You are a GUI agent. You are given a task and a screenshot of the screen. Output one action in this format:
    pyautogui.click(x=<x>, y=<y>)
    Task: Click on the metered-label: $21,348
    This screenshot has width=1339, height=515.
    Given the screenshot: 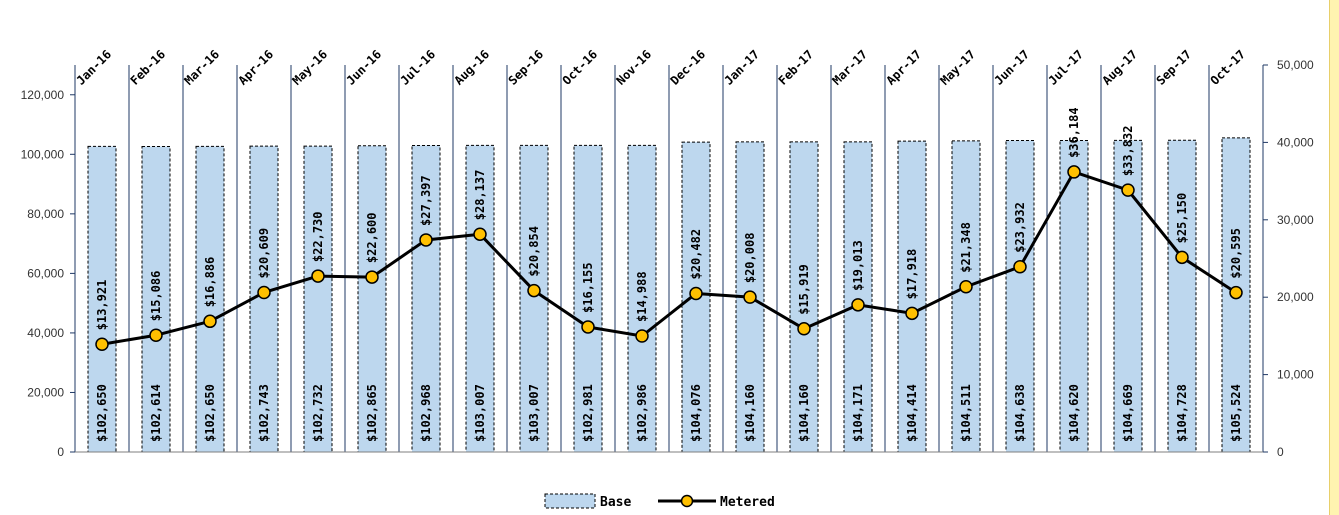 What is the action you would take?
    pyautogui.click(x=966, y=247)
    